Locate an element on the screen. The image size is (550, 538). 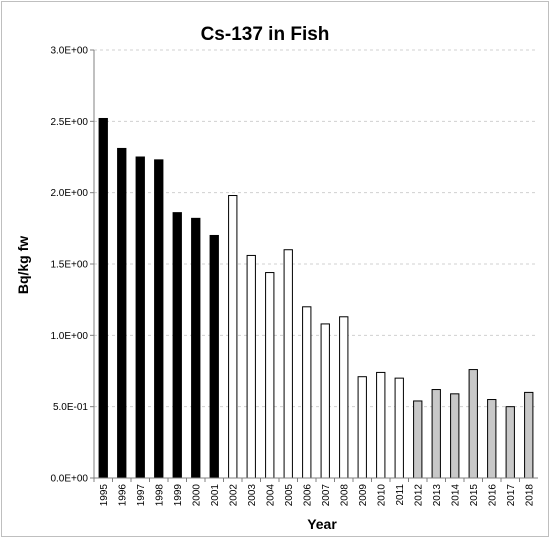
bar-2008 is located at coordinates (344, 397).